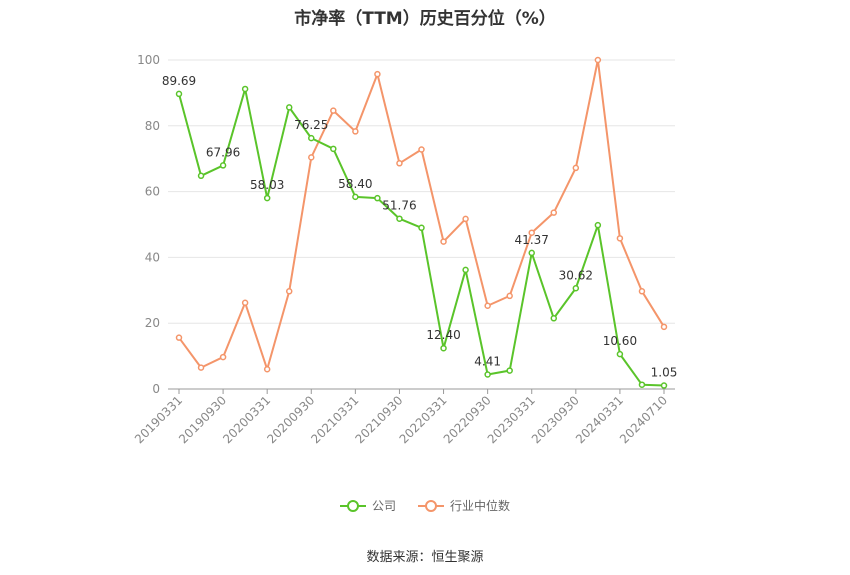 The width and height of the screenshot is (850, 575). I want to click on legend: 公司 行业中位数, so click(425, 505).